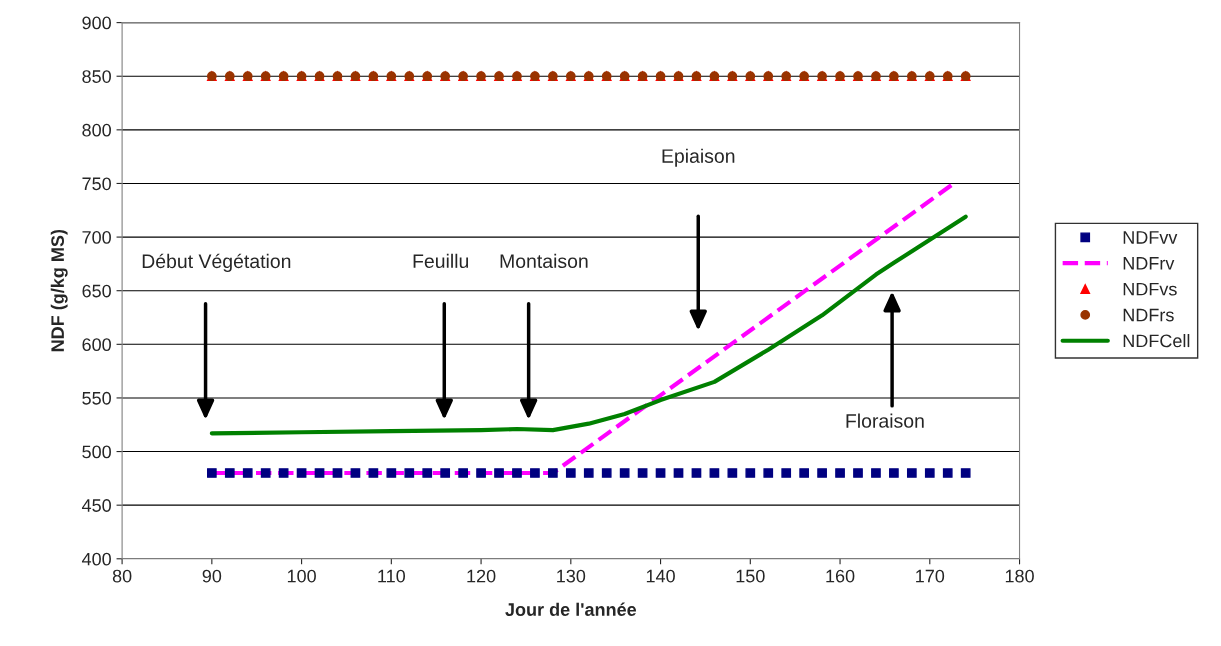  I want to click on annotation: Feuillu, so click(441, 261).